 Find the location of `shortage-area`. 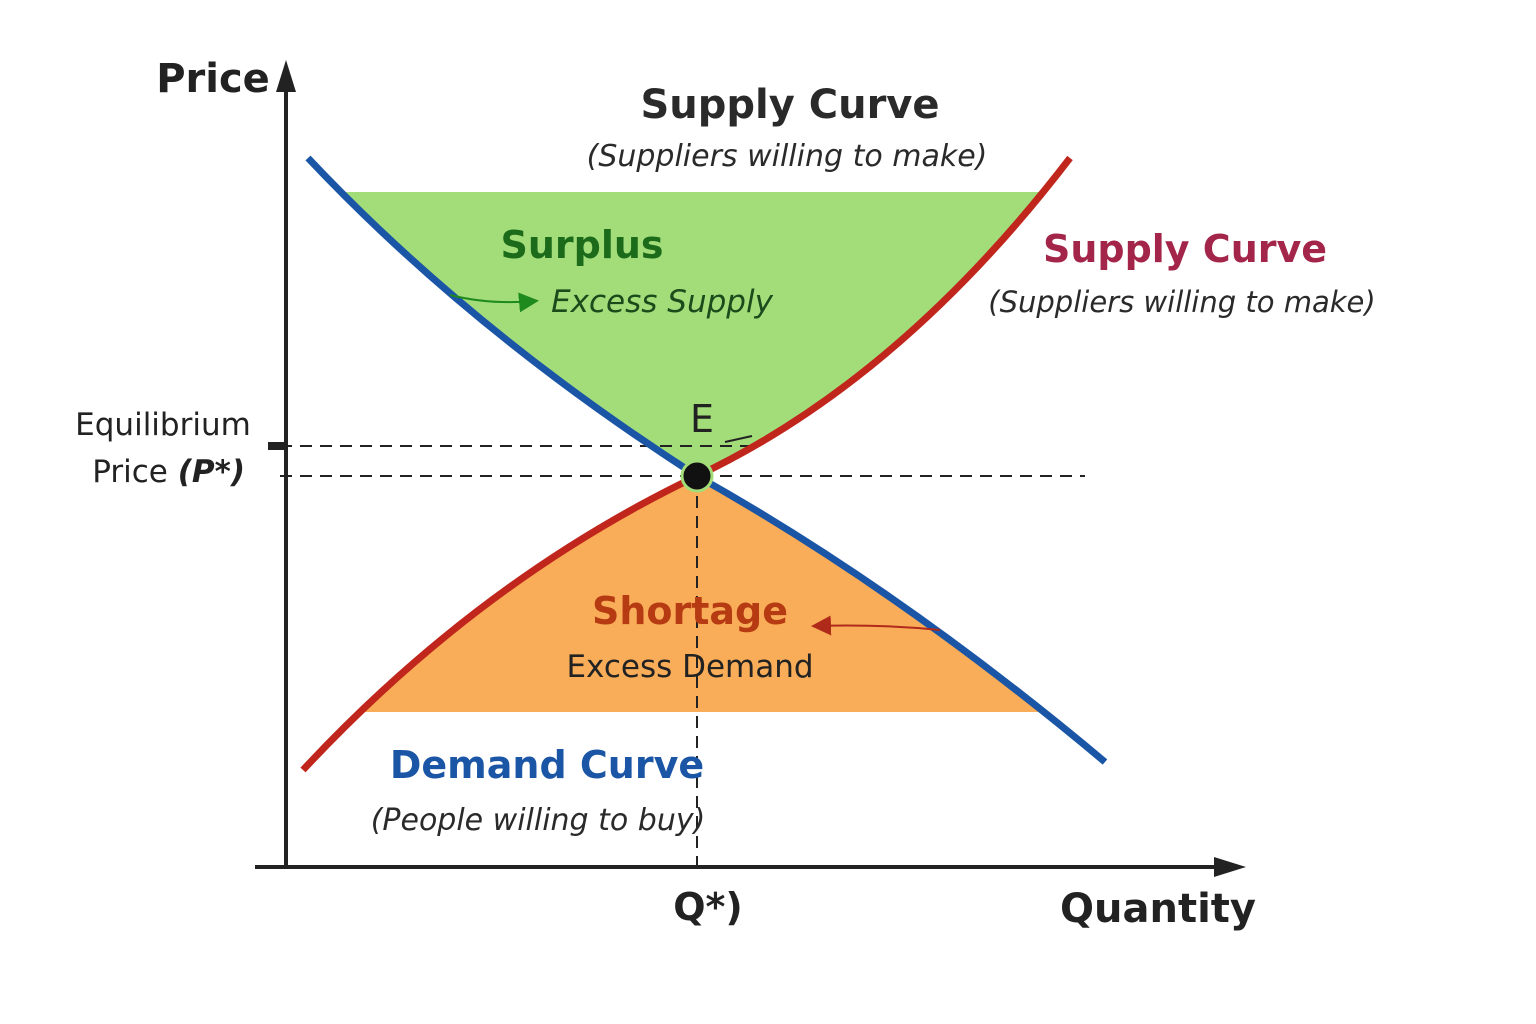

shortage-area is located at coordinates (702, 594).